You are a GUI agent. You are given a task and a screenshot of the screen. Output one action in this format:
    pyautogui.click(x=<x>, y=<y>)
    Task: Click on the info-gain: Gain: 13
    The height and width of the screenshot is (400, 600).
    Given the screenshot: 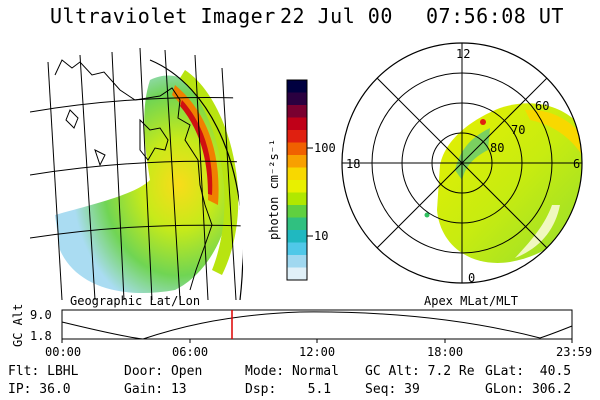 What is the action you would take?
    pyautogui.click(x=155, y=389)
    